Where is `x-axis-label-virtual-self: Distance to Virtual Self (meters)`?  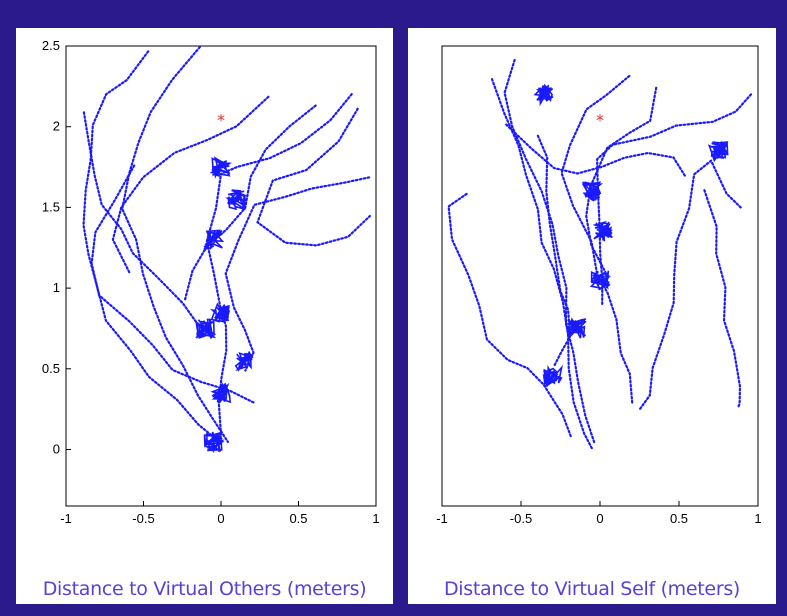
x-axis-label-virtual-self: Distance to Virtual Self (meters) is located at coordinates (592, 589).